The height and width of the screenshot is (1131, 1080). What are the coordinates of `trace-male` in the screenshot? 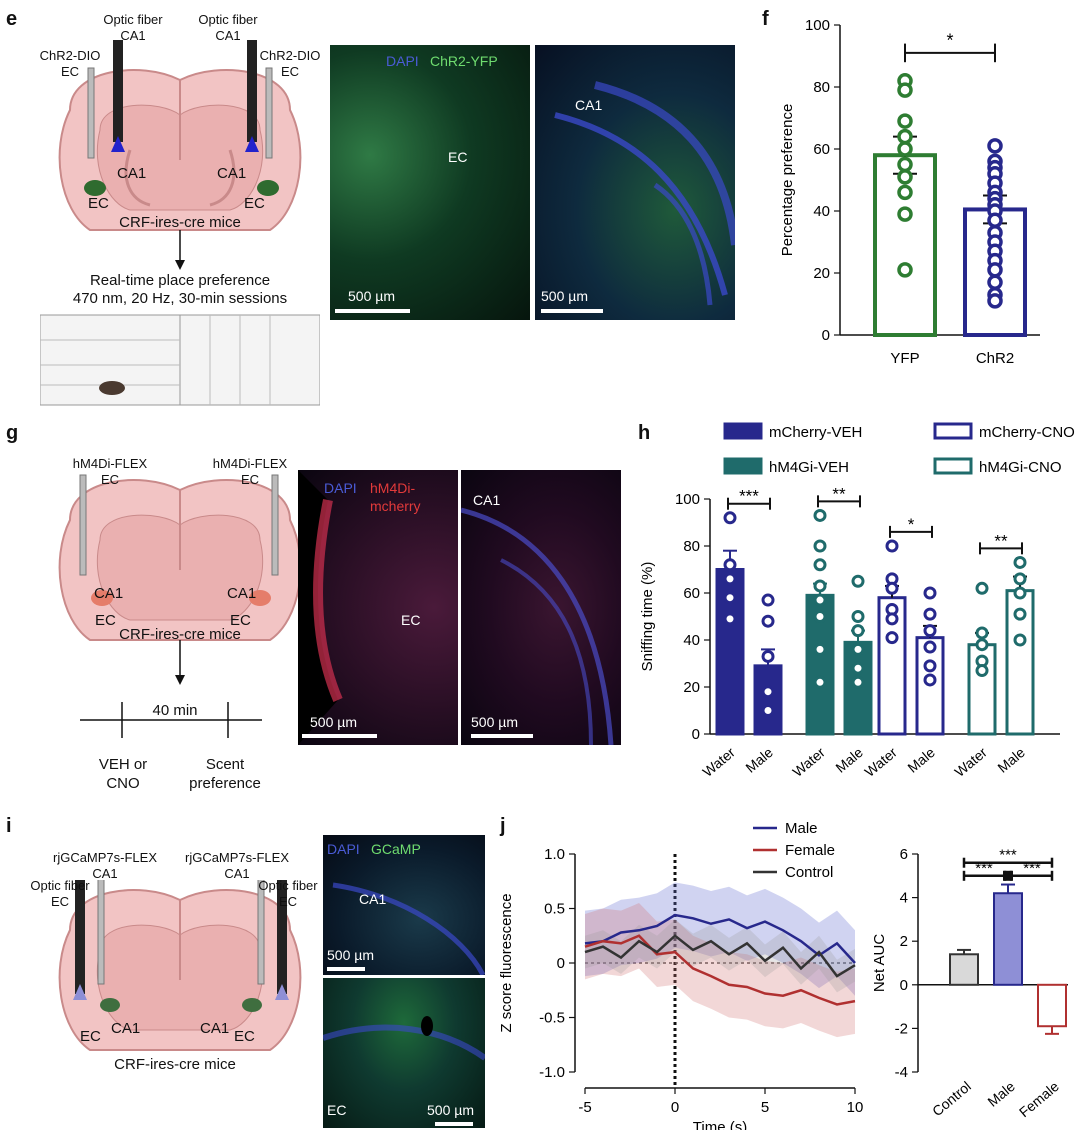 It's located at (720, 938).